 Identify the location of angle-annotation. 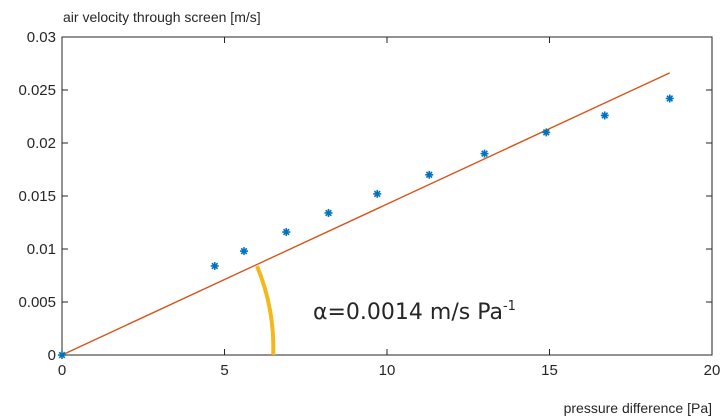
(265, 310).